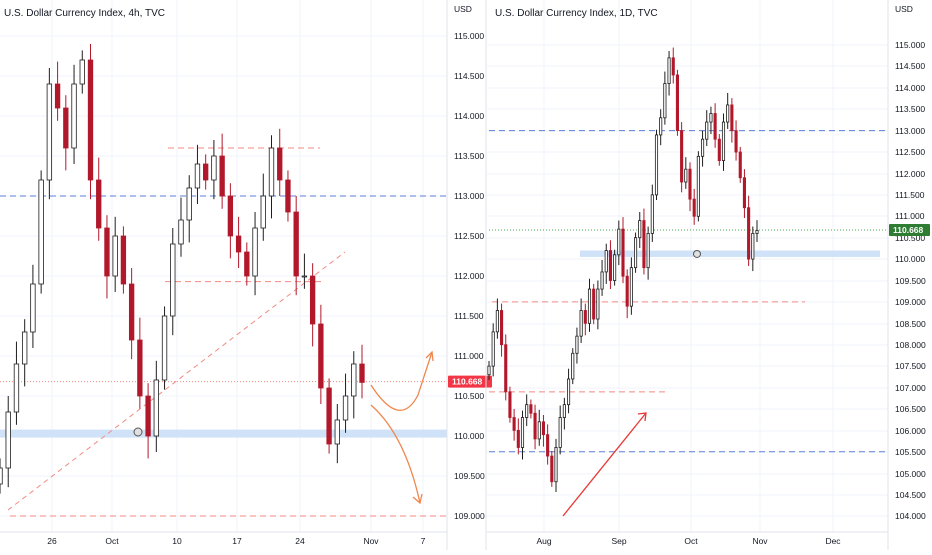  Describe the element at coordinates (395, 454) in the screenshot. I see `forecast-arrow-down` at that location.